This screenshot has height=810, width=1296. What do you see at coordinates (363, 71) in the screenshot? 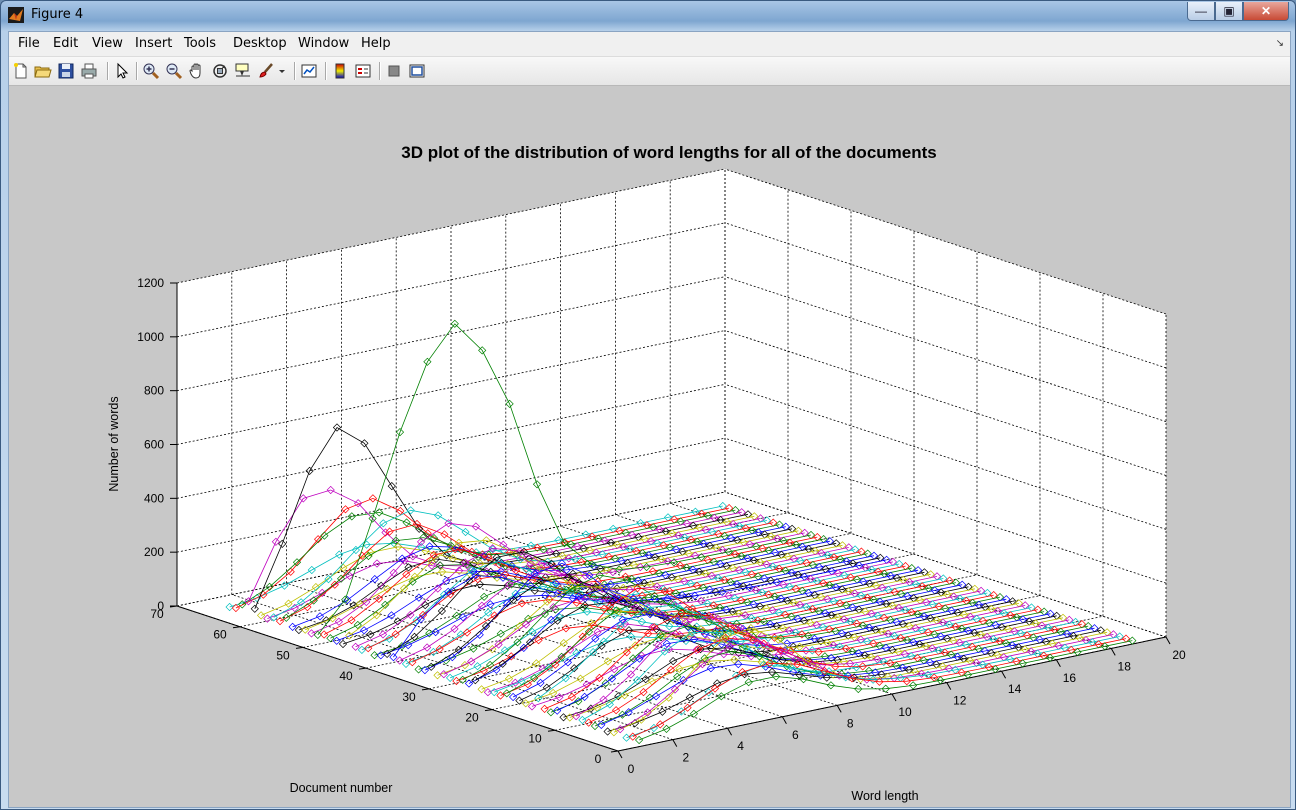
I see `insert-legend-icon` at bounding box center [363, 71].